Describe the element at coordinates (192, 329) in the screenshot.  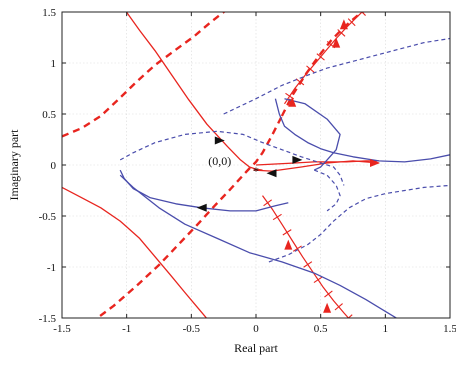
I see `x-tick-label: -0.5` at that location.